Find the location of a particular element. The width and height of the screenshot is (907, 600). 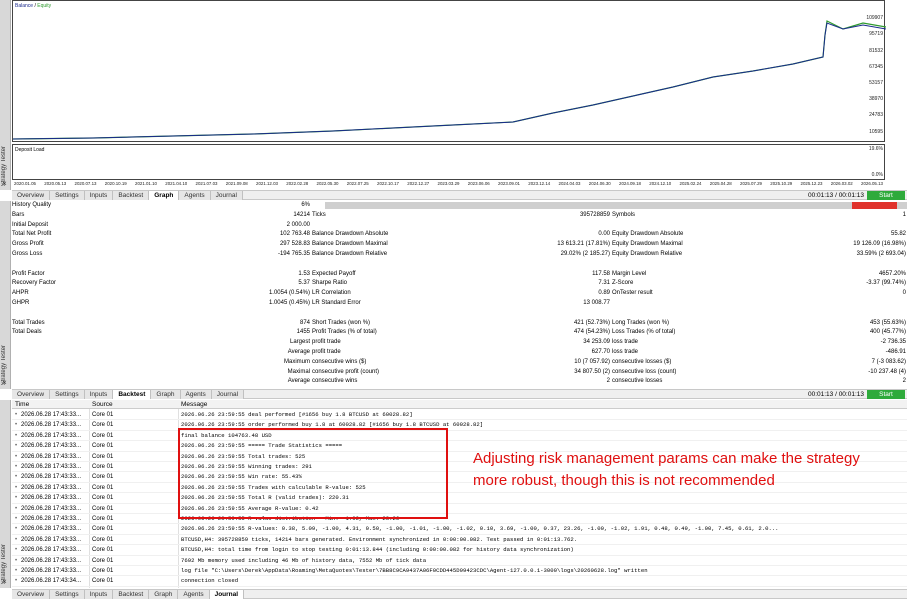

stat-value: -2 736.35 is located at coordinates (893, 342).